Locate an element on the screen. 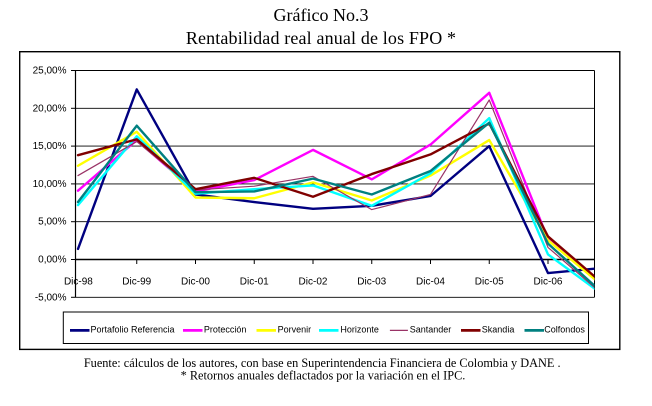  svg-text: Santander is located at coordinates (431, 330).